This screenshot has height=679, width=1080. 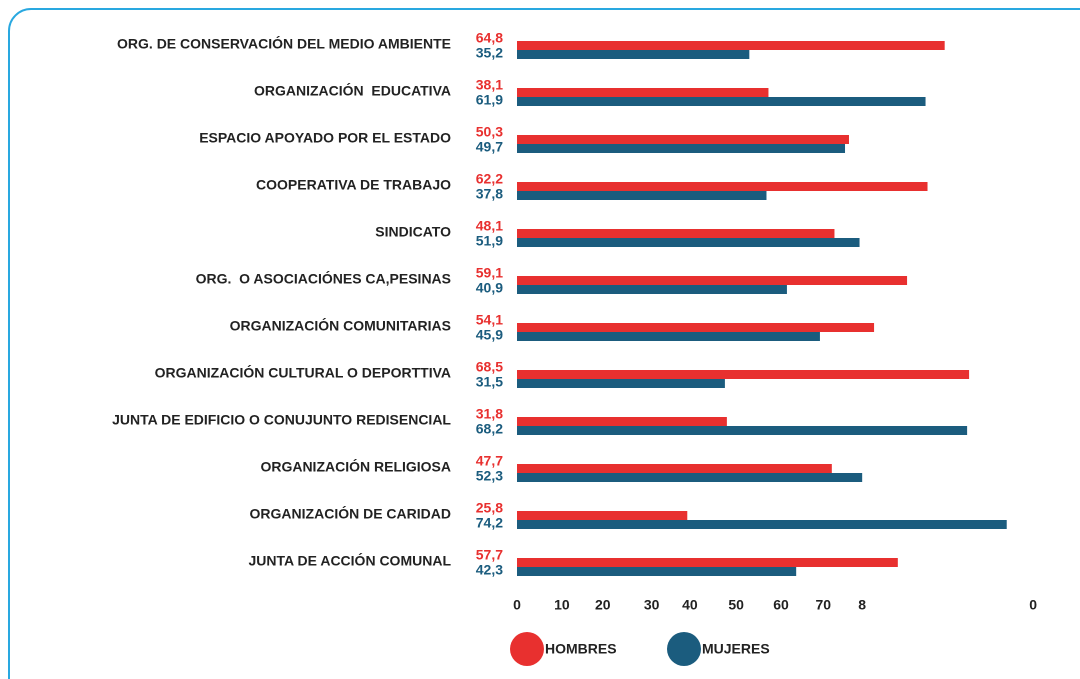 I want to click on x-tick-label: 40, so click(x=690, y=605).